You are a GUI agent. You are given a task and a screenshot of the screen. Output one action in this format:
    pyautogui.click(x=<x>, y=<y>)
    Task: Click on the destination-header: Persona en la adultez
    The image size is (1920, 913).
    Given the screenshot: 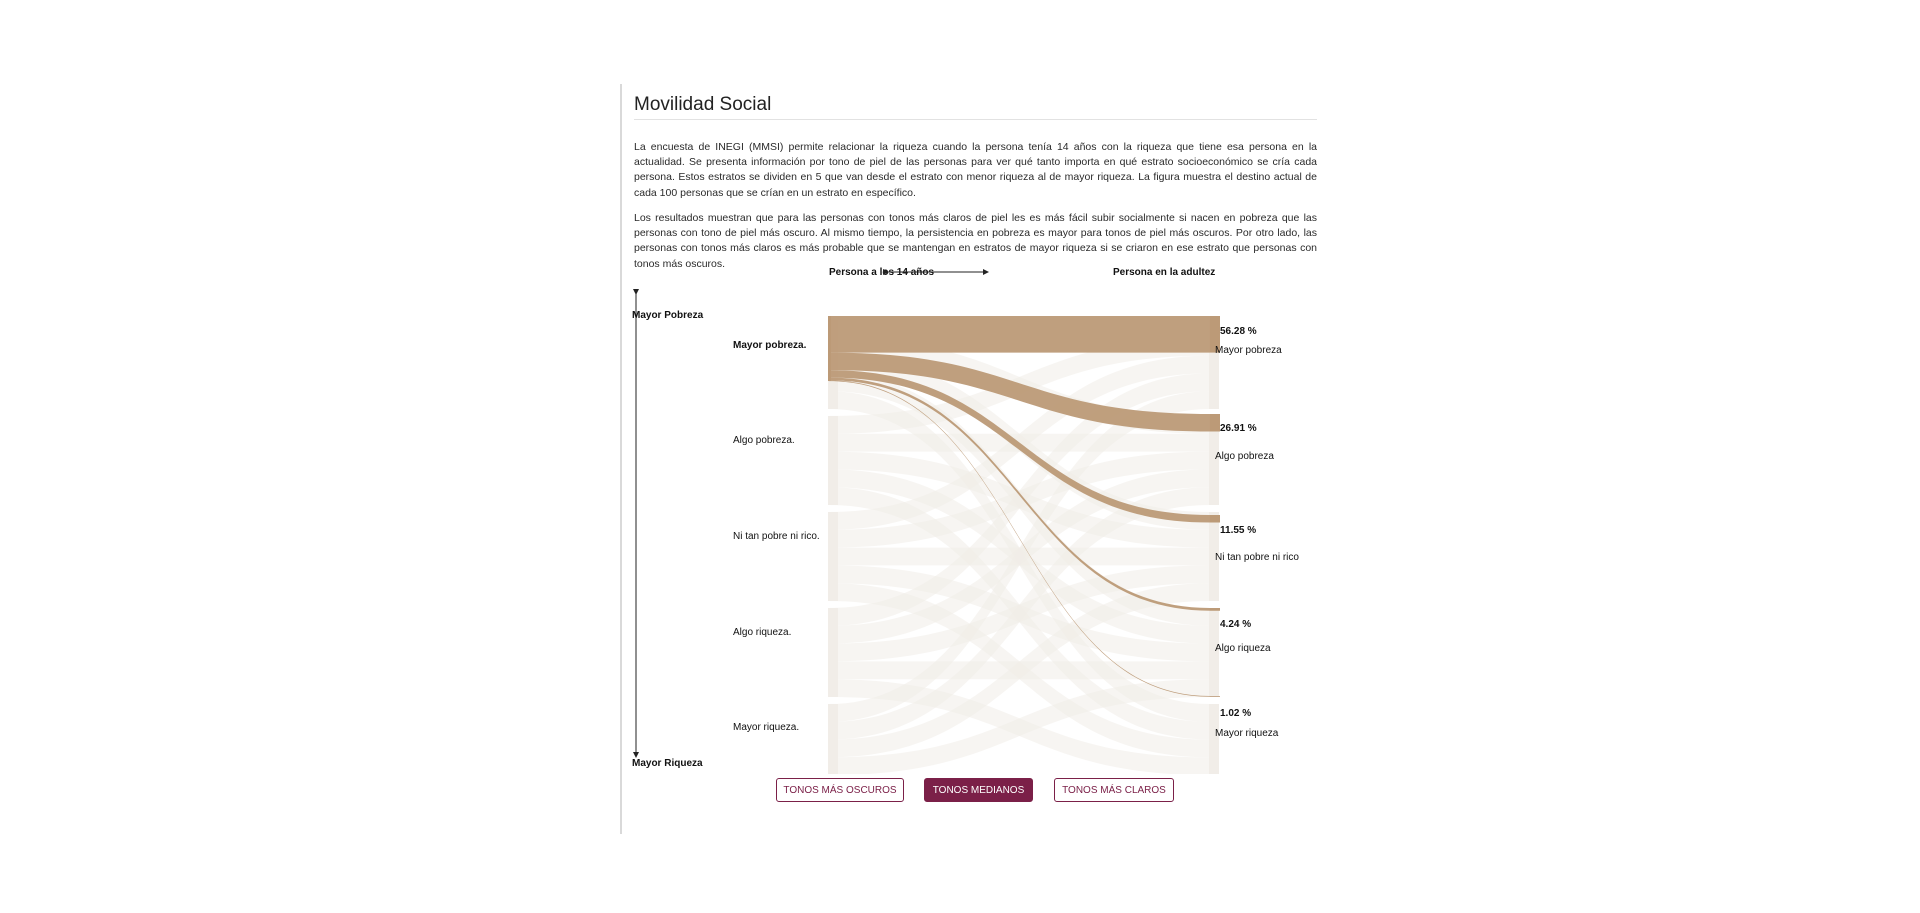 What is the action you would take?
    pyautogui.click(x=1164, y=272)
    